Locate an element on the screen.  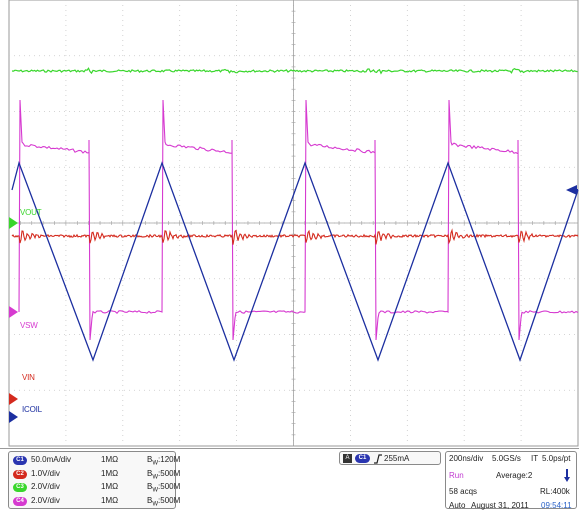
channel-badge: C2 is located at coordinates (20, 474).